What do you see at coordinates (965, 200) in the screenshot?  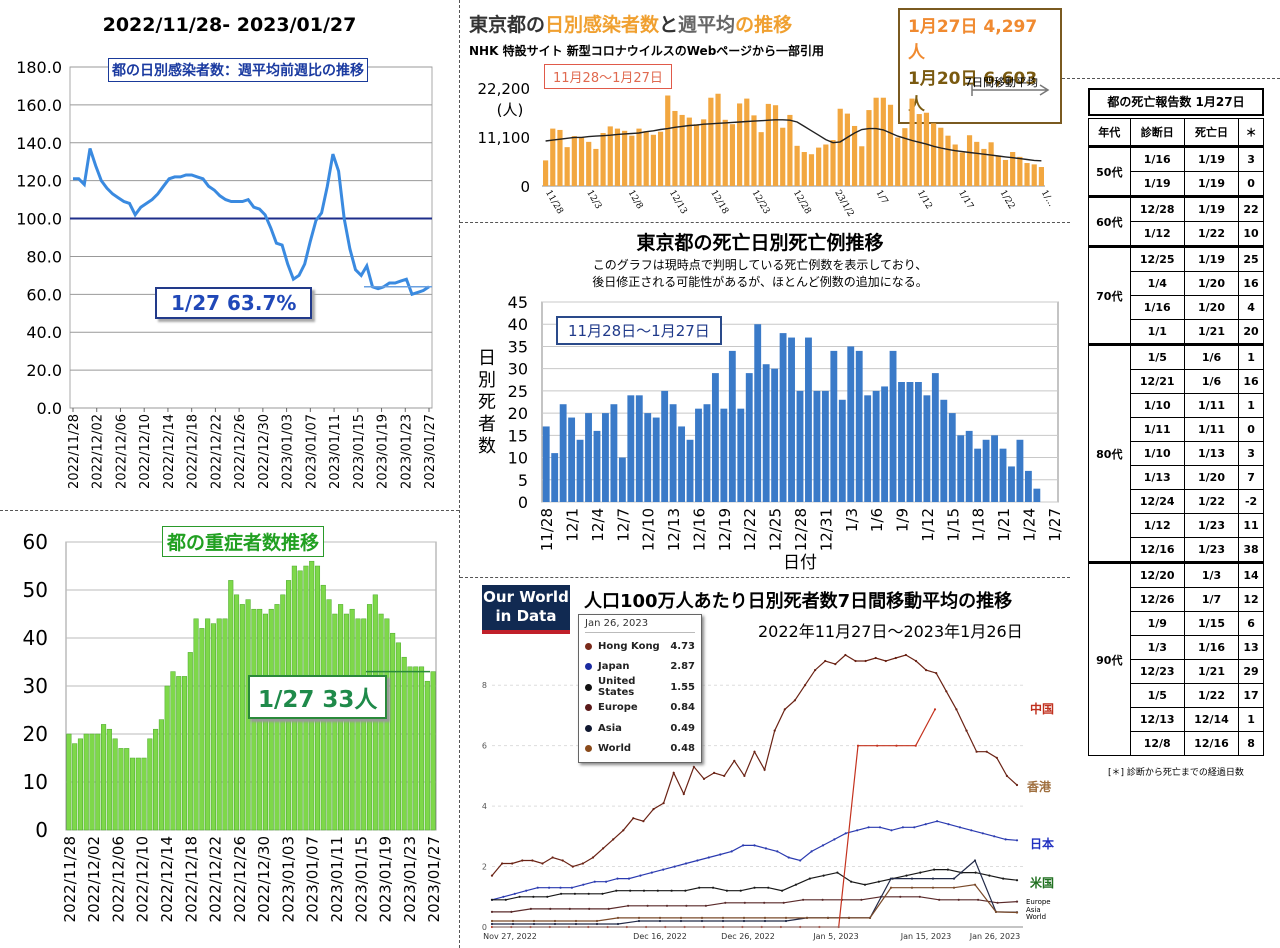 I see `x-tick-label: 1/17` at bounding box center [965, 200].